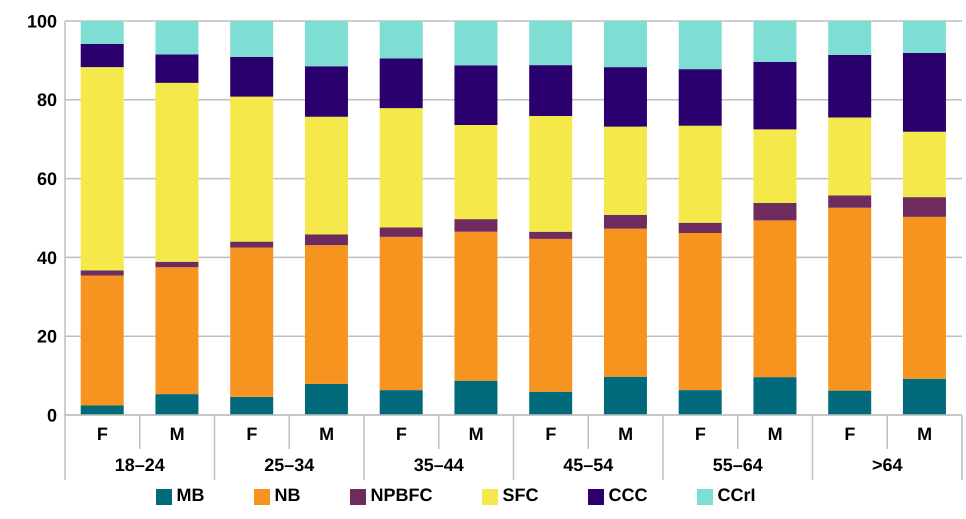 This screenshot has width=966, height=519. I want to click on y-tick-label: 80, so click(46, 100).